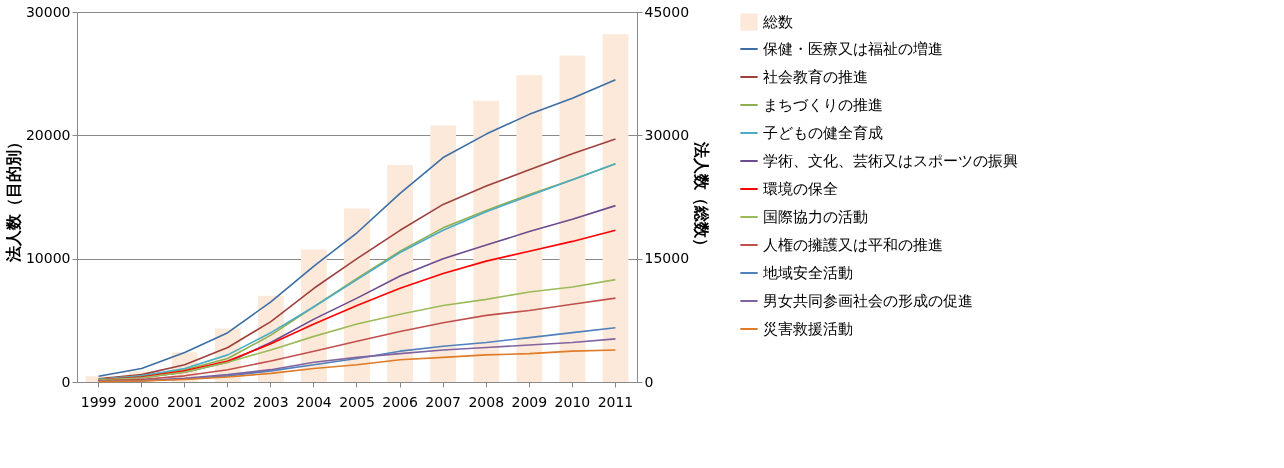  What do you see at coordinates (48, 258) in the screenshot?
I see `y-tick-label: 10000` at bounding box center [48, 258].